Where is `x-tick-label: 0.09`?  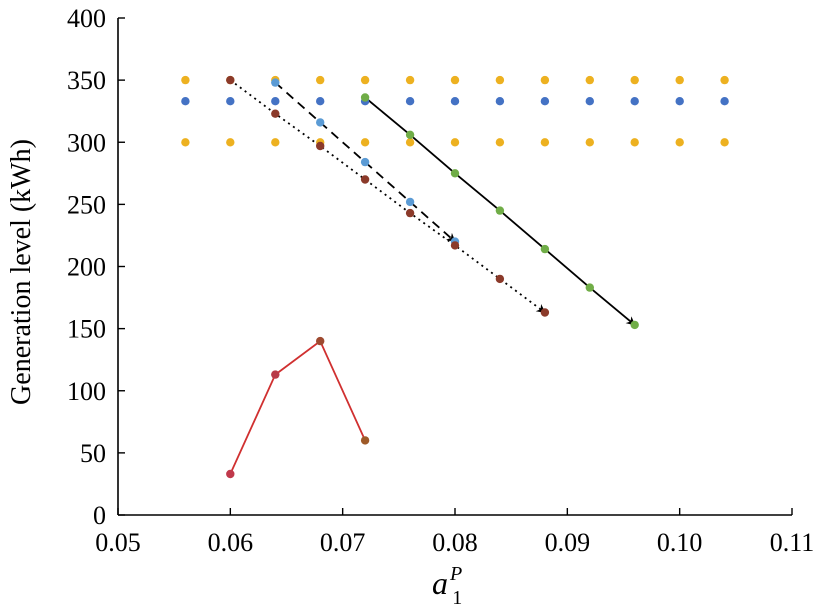
x-tick-label: 0.09 is located at coordinates (568, 542).